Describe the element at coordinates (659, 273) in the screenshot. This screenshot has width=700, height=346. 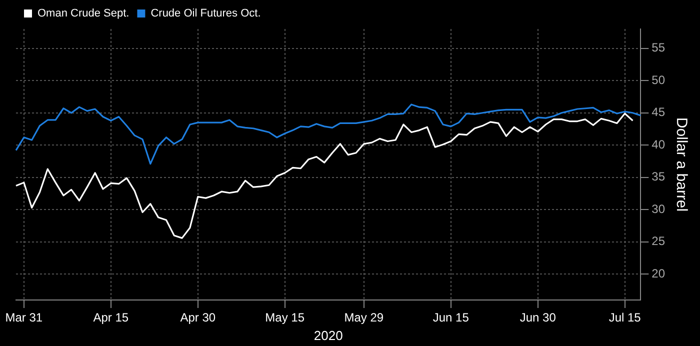
I see `y-tick-label: 20` at that location.